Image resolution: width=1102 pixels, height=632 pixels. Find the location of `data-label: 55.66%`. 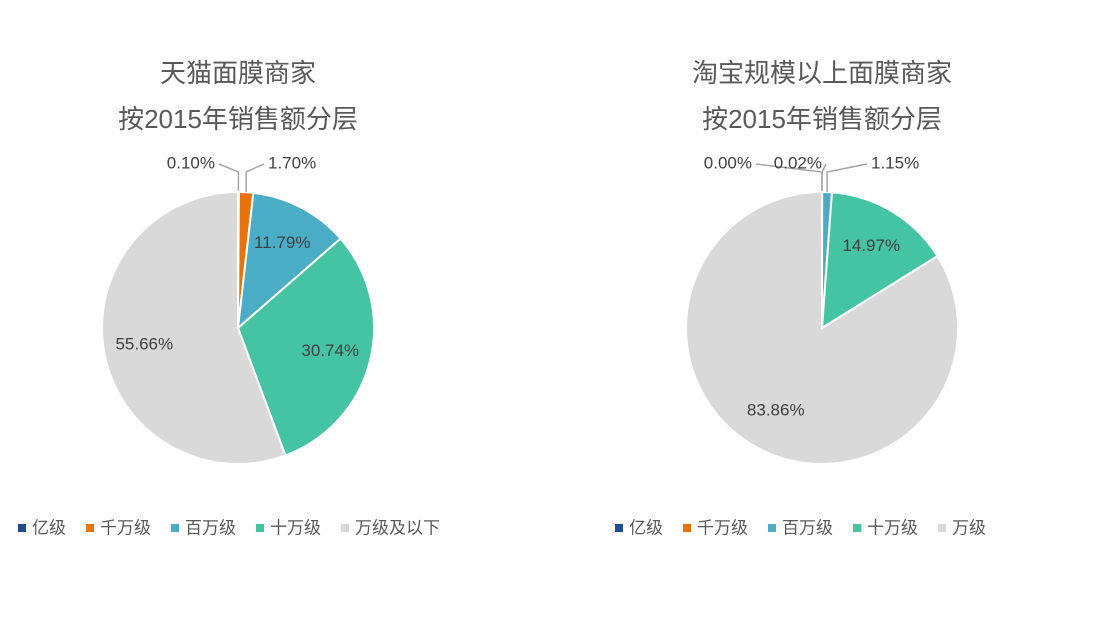

data-label: 55.66% is located at coordinates (144, 343).